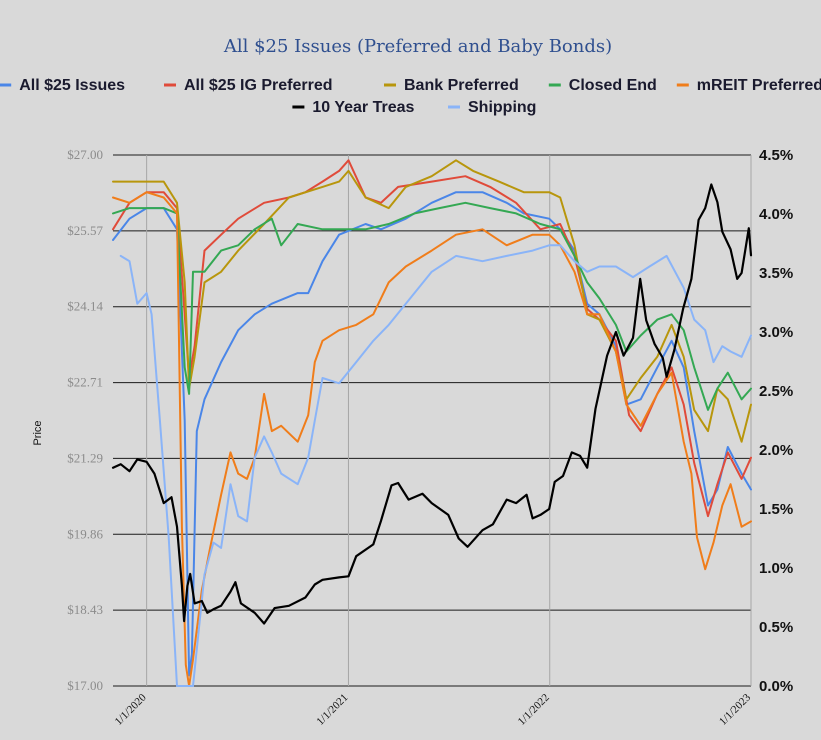 This screenshot has width=821, height=740. I want to click on right-tick-label: 4.5%, so click(776, 155).